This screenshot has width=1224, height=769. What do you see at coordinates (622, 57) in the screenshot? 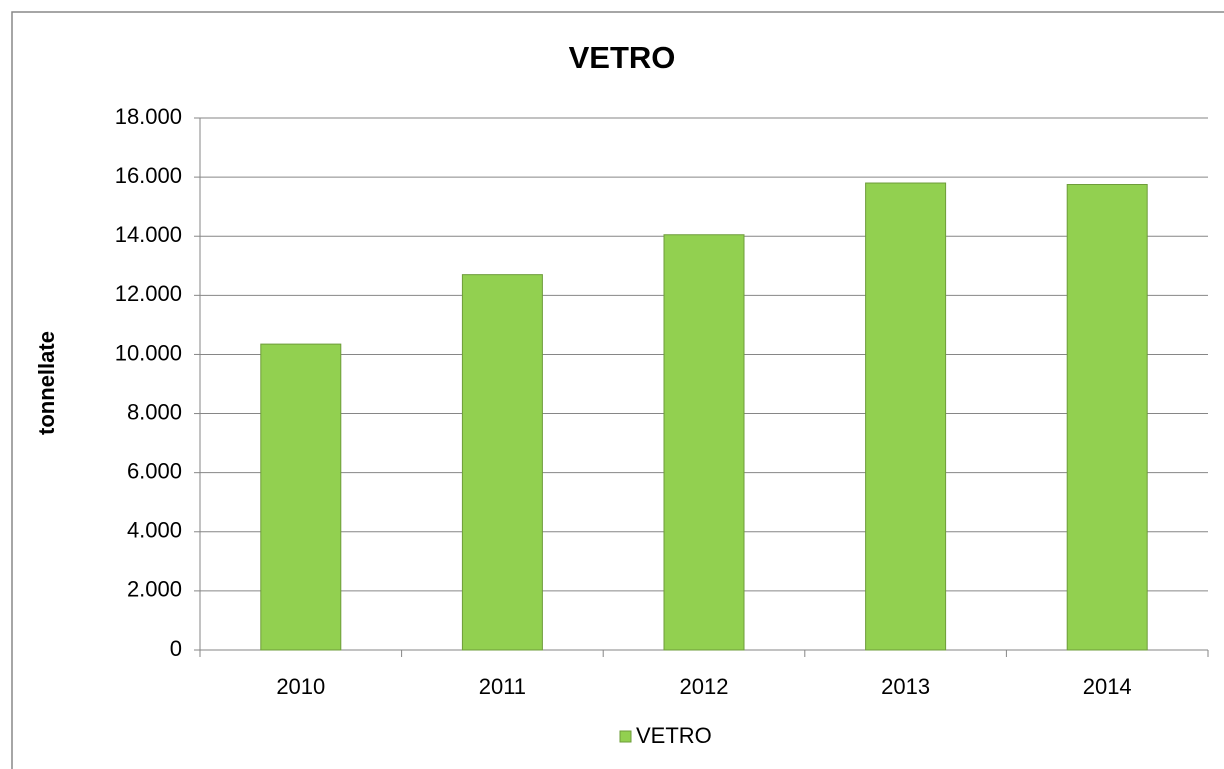
I see `chart-title: VETRO` at bounding box center [622, 57].